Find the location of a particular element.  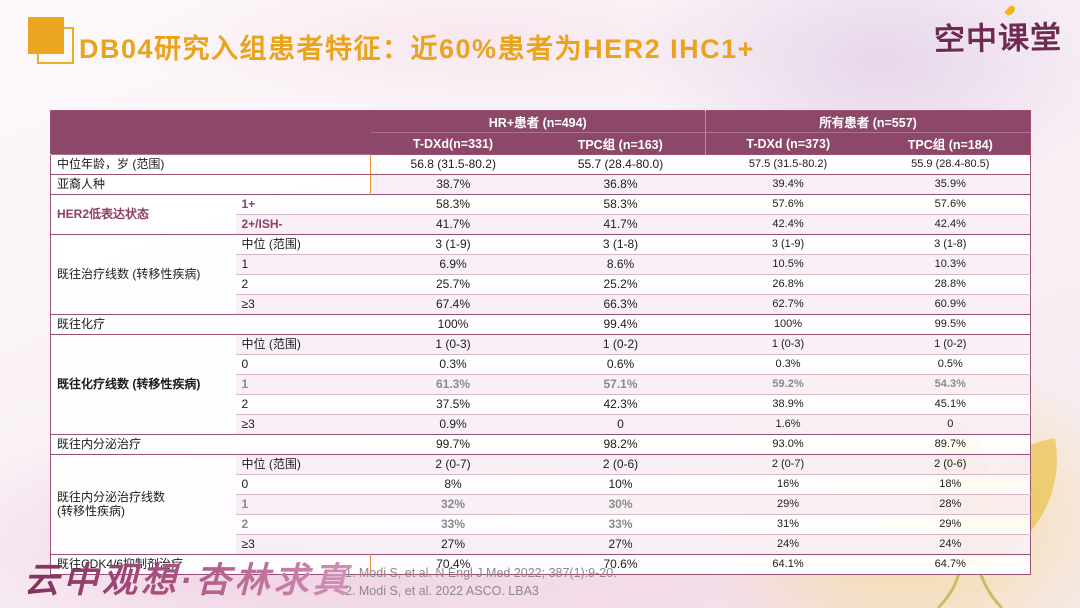

table-row: 0 8% 10% 16% 18% is located at coordinates (541, 484).